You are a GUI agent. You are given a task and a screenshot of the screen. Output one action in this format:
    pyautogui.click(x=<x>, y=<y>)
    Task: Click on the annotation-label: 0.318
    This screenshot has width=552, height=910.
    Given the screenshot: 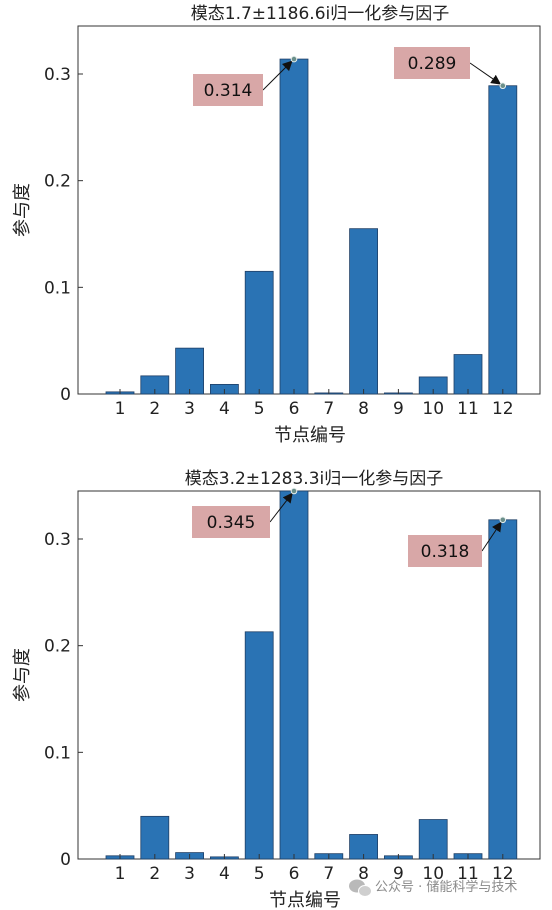 What is the action you would take?
    pyautogui.click(x=445, y=552)
    